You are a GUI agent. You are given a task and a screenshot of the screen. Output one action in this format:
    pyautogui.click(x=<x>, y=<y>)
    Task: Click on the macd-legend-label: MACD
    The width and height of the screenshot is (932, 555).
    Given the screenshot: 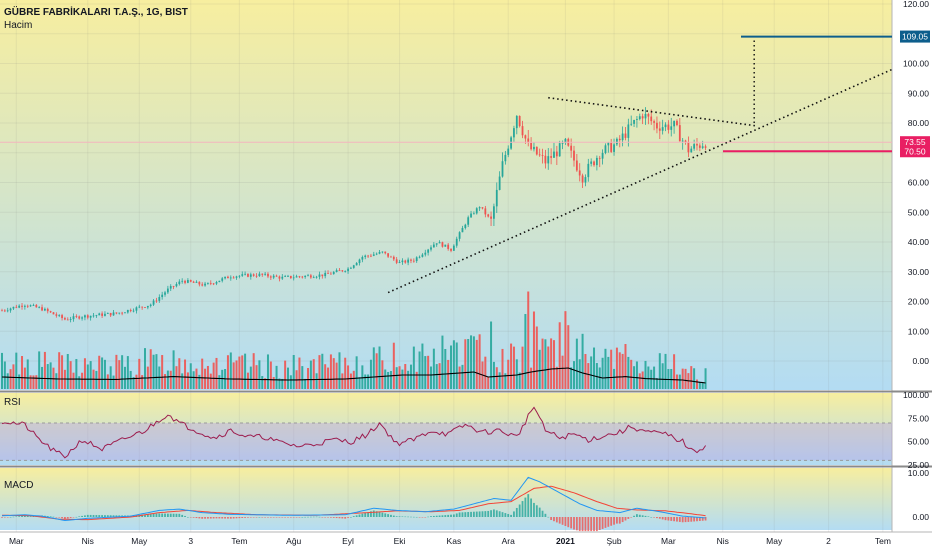 What is the action you would take?
    pyautogui.click(x=18, y=485)
    